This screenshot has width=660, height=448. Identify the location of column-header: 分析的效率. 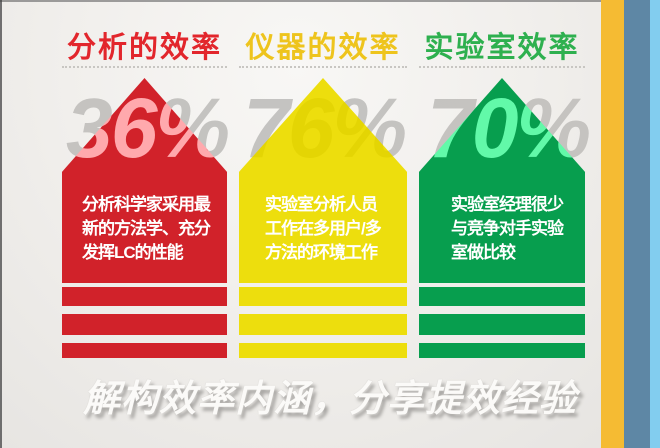
(144, 48).